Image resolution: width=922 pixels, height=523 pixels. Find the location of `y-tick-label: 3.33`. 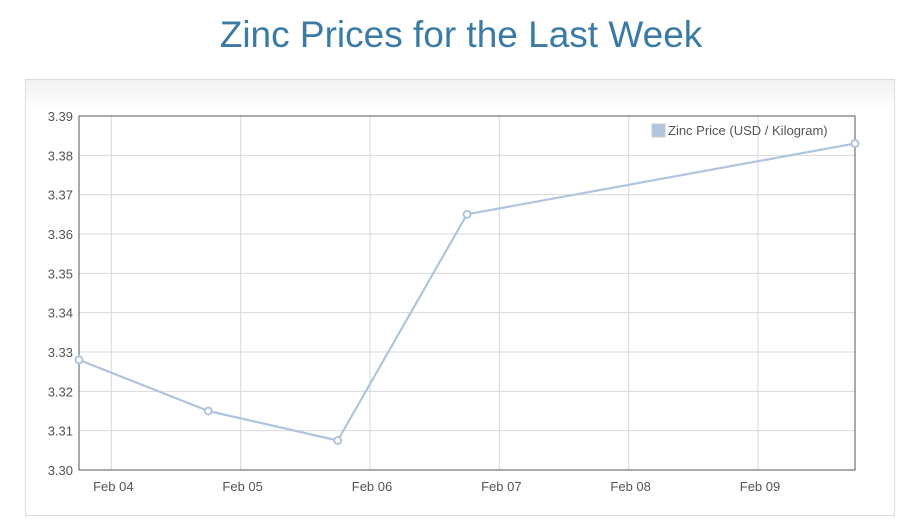

y-tick-label: 3.33 is located at coordinates (60, 352).